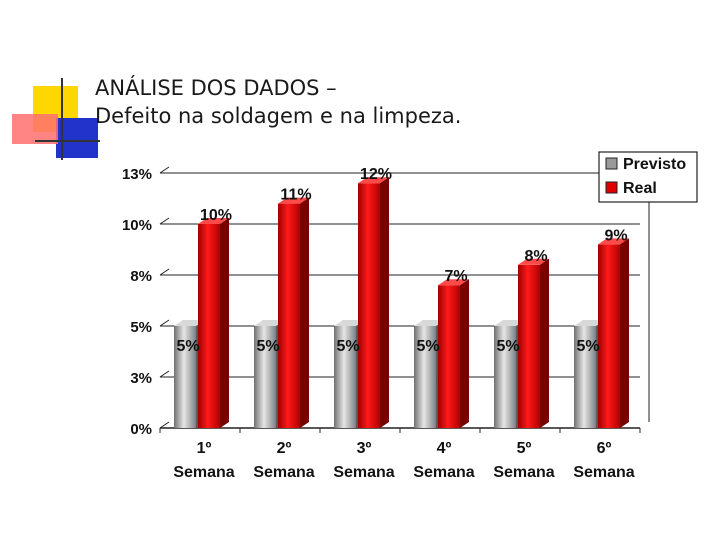  I want to click on legend-swatch-real, so click(611, 187).